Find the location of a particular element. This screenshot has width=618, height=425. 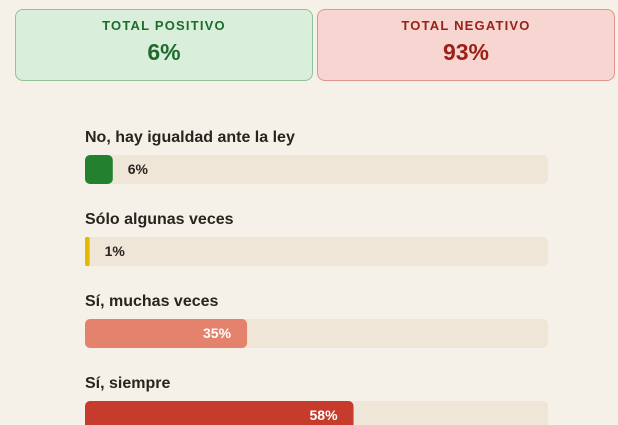

summary-positive: TOTAL POSITIVO 6% is located at coordinates (164, 45).